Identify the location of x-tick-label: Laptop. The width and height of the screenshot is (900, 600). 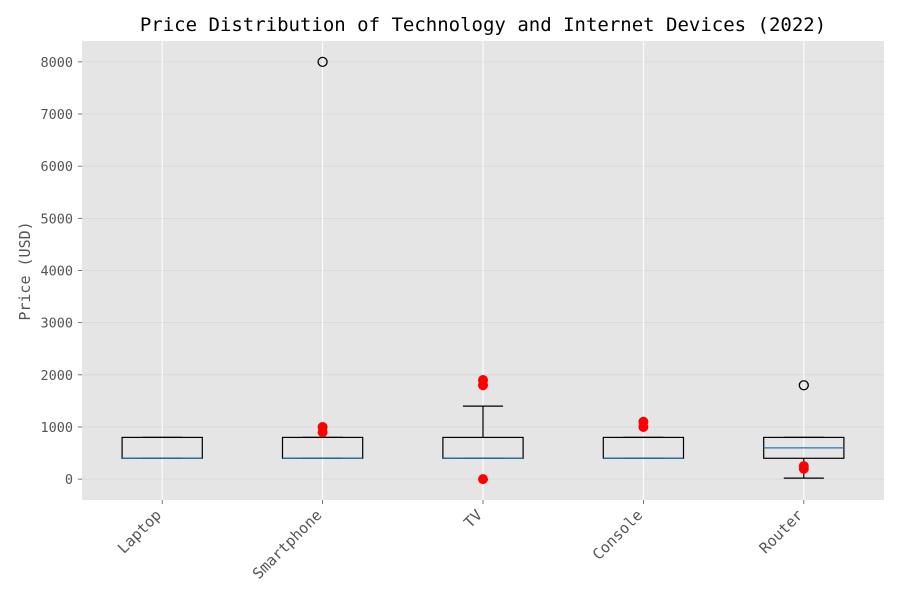
(139, 531).